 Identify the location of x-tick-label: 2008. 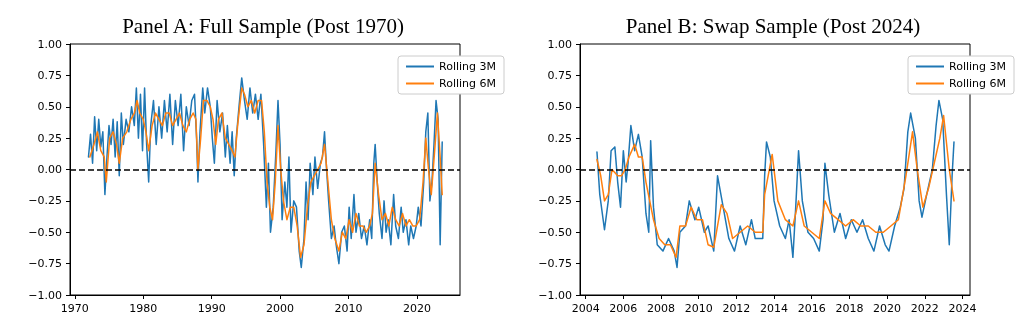
(661, 308).